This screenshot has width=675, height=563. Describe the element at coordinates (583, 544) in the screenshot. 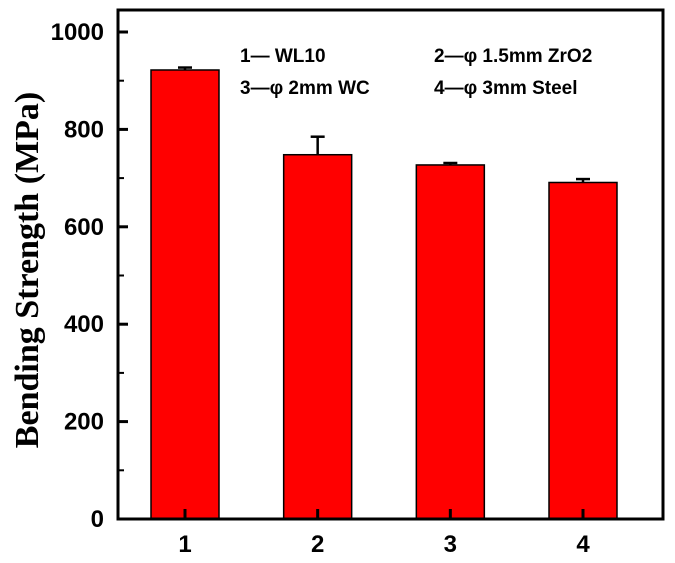

I see `x-tick-label-4: 4` at that location.